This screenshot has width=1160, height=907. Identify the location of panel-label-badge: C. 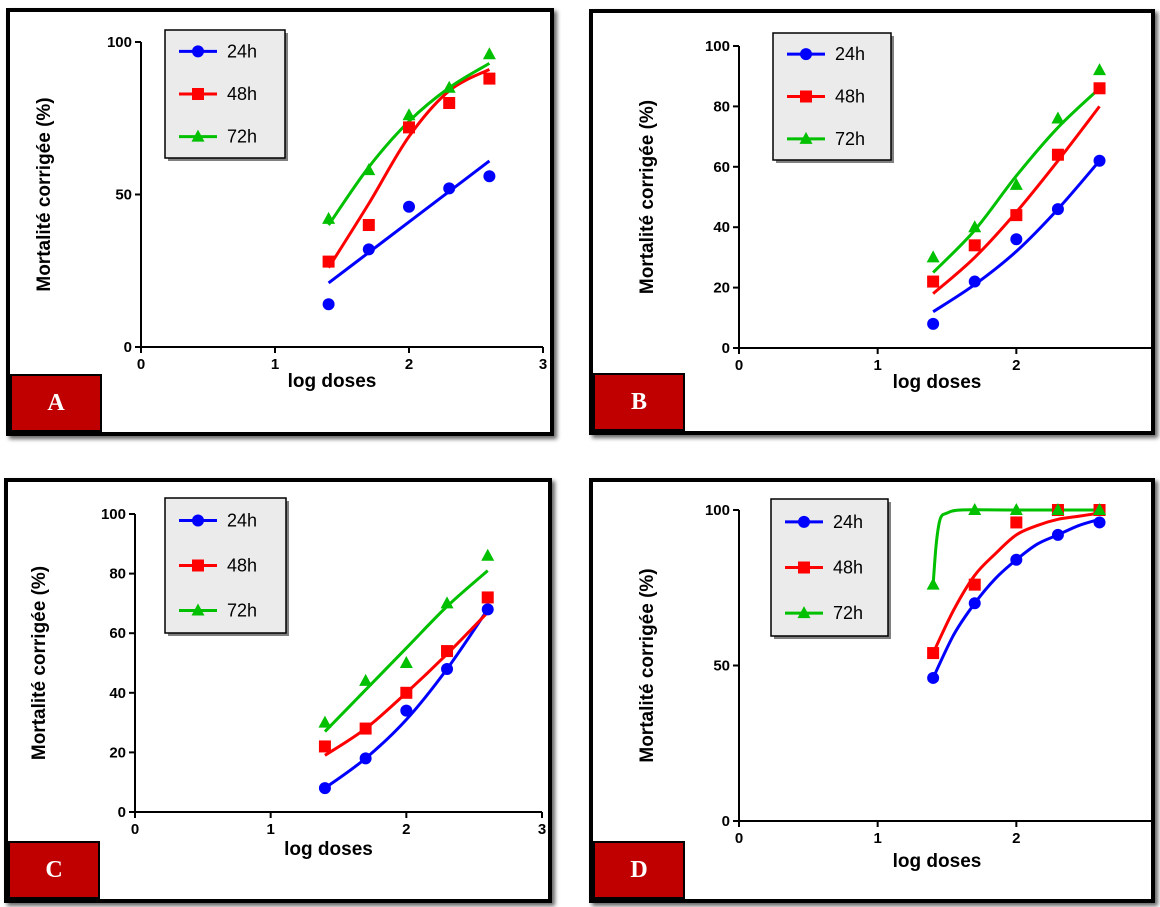
(54, 870).